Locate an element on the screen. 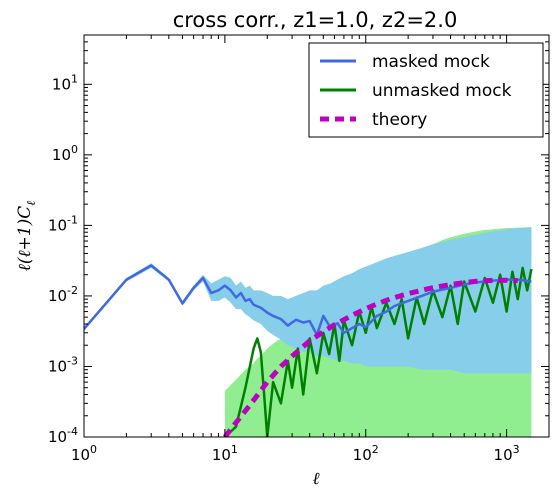 This screenshot has height=498, width=559. series-line-masked-mock is located at coordinates (308, 300).